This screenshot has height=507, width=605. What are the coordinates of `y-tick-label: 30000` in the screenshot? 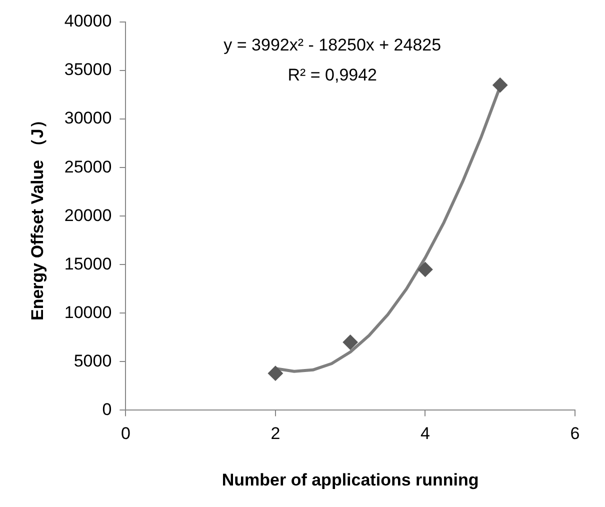 It's located at (88, 118).